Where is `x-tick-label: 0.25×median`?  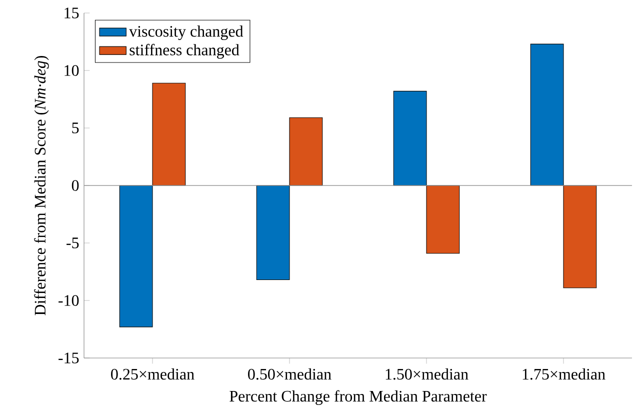 x-tick-label: 0.25×median is located at coordinates (152, 374).